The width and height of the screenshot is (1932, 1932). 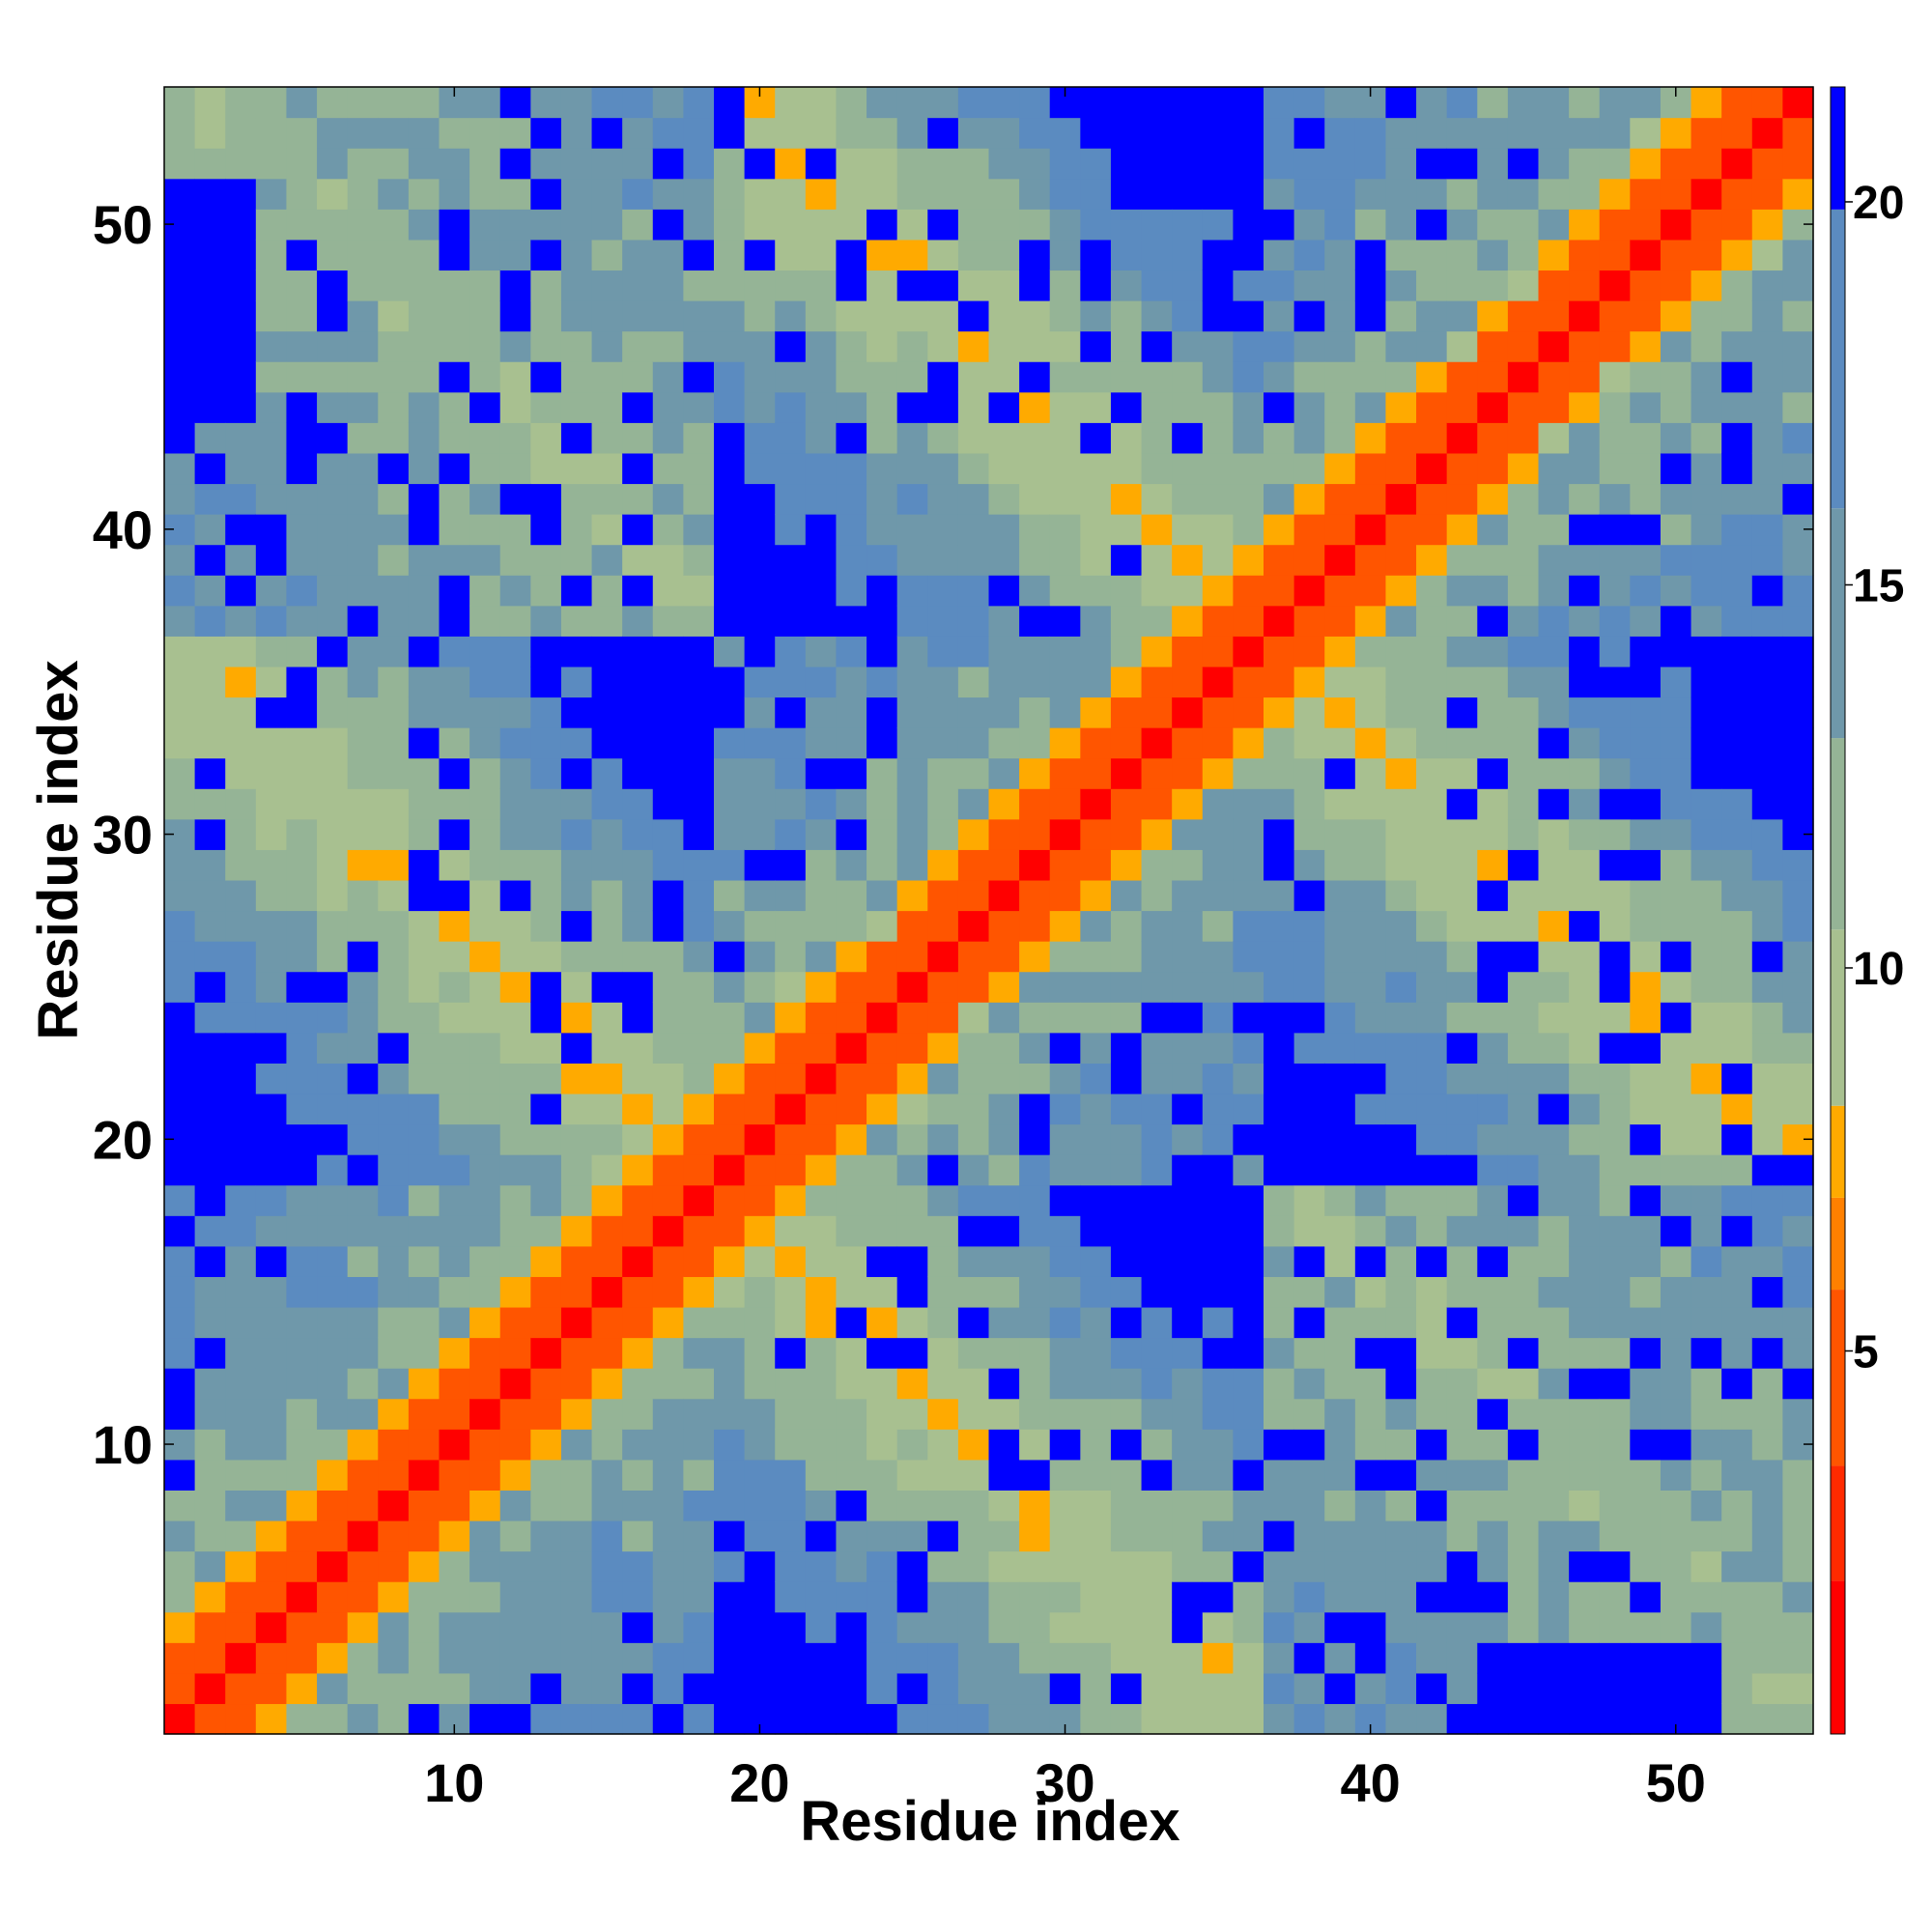 I want to click on y-tick-label: 30, so click(x=123, y=835).